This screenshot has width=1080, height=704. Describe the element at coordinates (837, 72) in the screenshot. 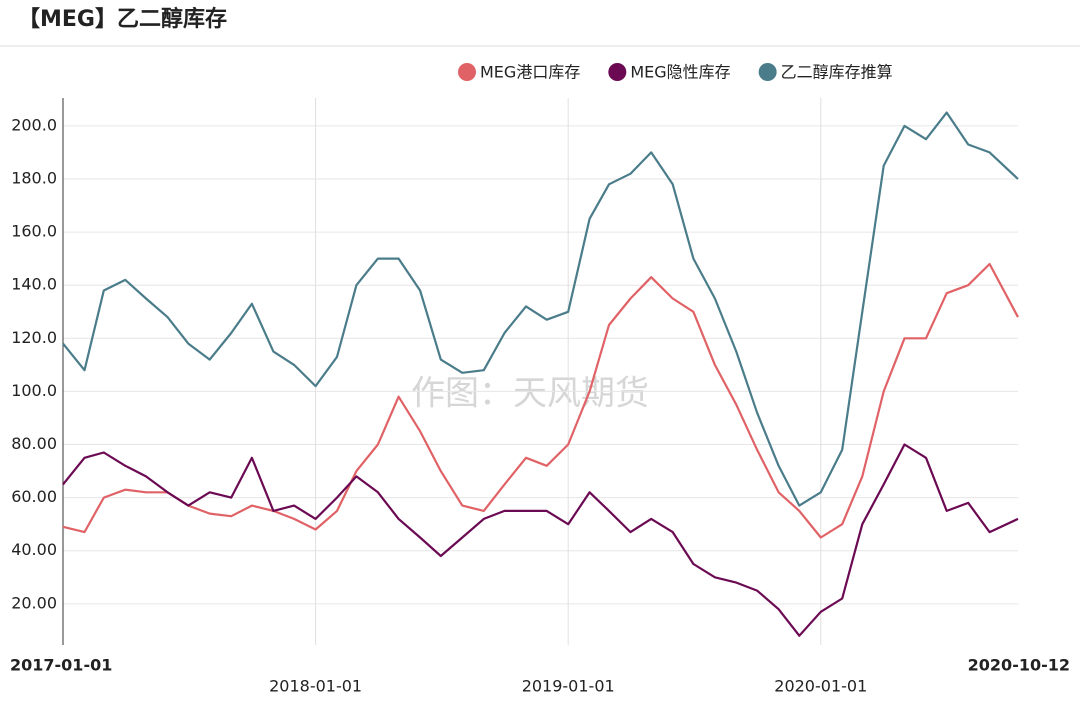

I see `legend-label: 乙二醇库存推算` at that location.